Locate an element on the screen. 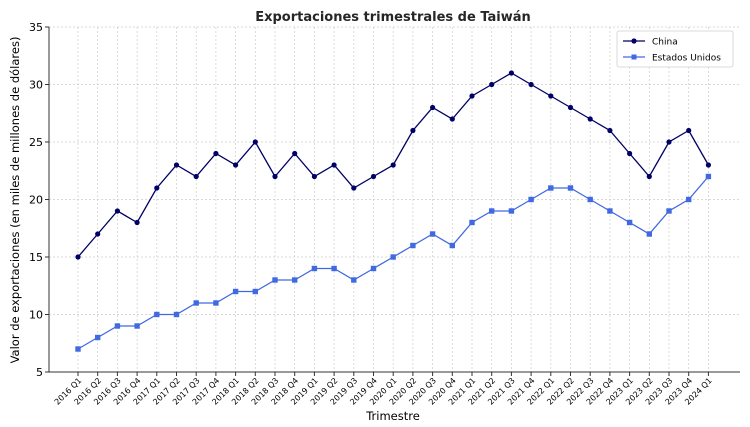 Image resolution: width=750 pixels, height=427 pixels. legend-item-china: China is located at coordinates (650, 43).